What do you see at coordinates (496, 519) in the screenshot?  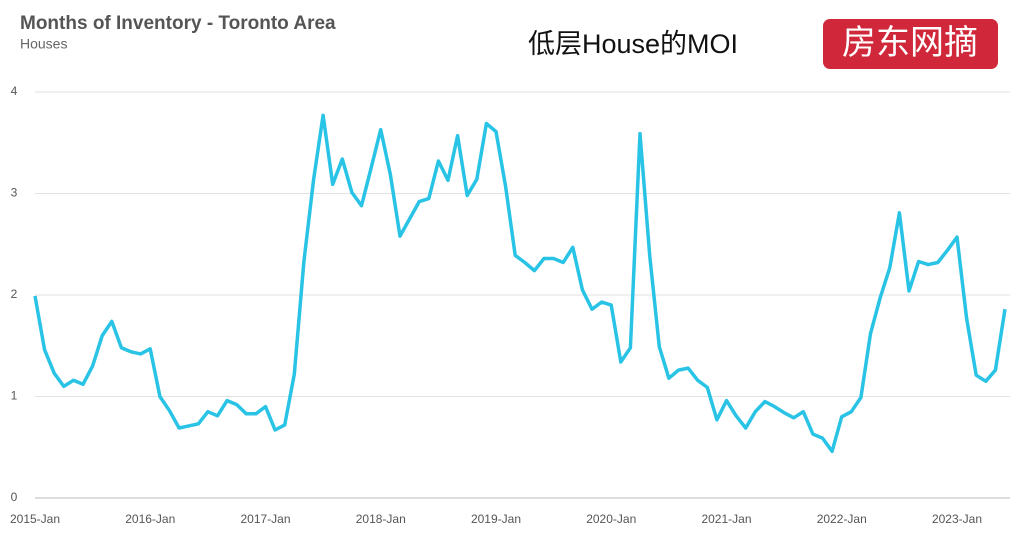 I see `x-tick-label: 2019-Jan` at bounding box center [496, 519].